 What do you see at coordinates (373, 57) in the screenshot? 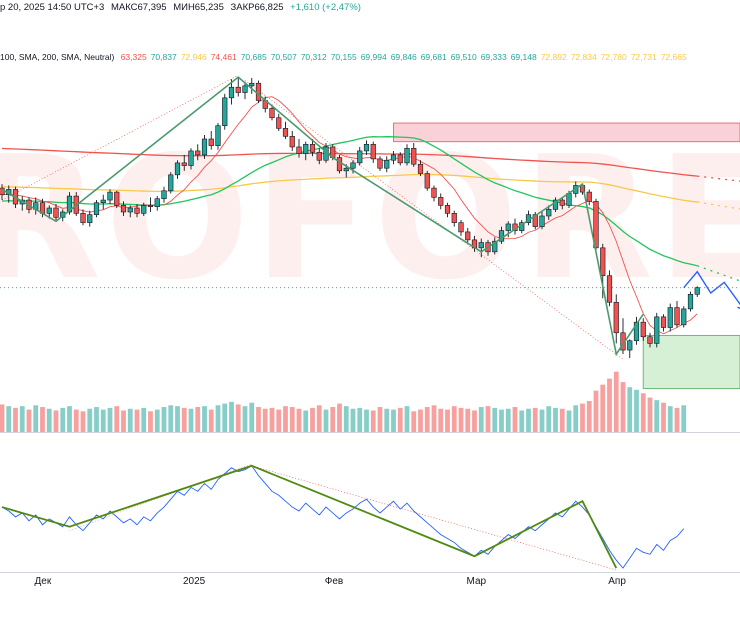
I see `ma-value: 69,994` at bounding box center [373, 57].